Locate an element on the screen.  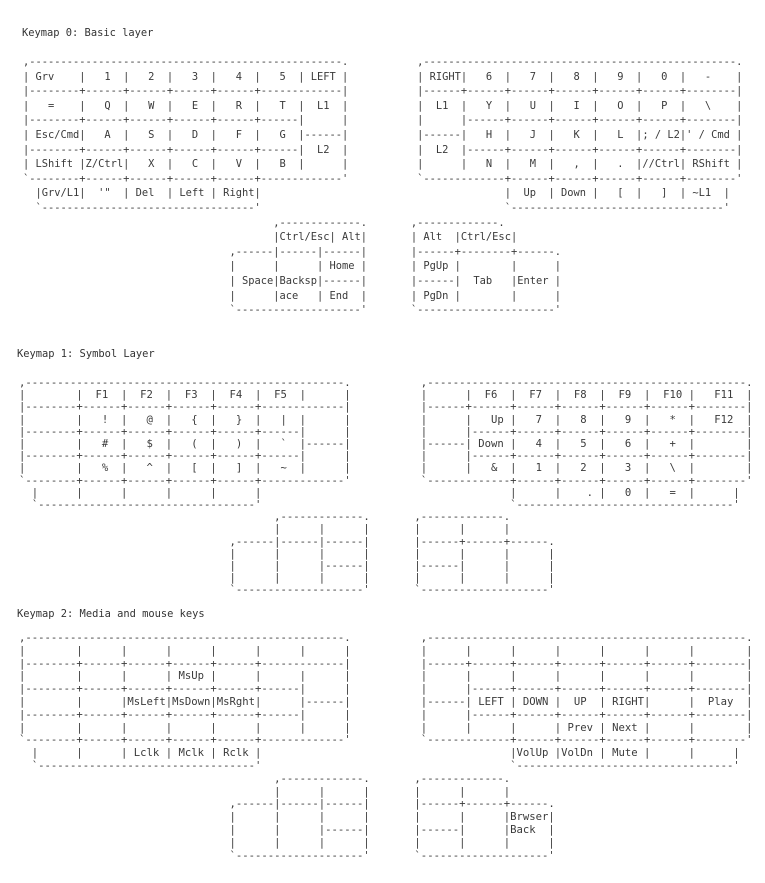
diagram-line: | | |------| |------| |Back | is located at coordinates (287, 829).